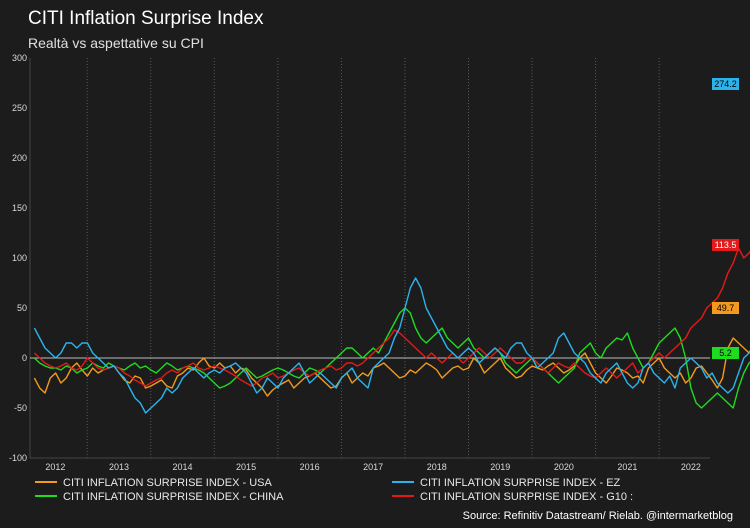  What do you see at coordinates (310, 467) in the screenshot?
I see `x-tick-label: 2016` at bounding box center [310, 467].